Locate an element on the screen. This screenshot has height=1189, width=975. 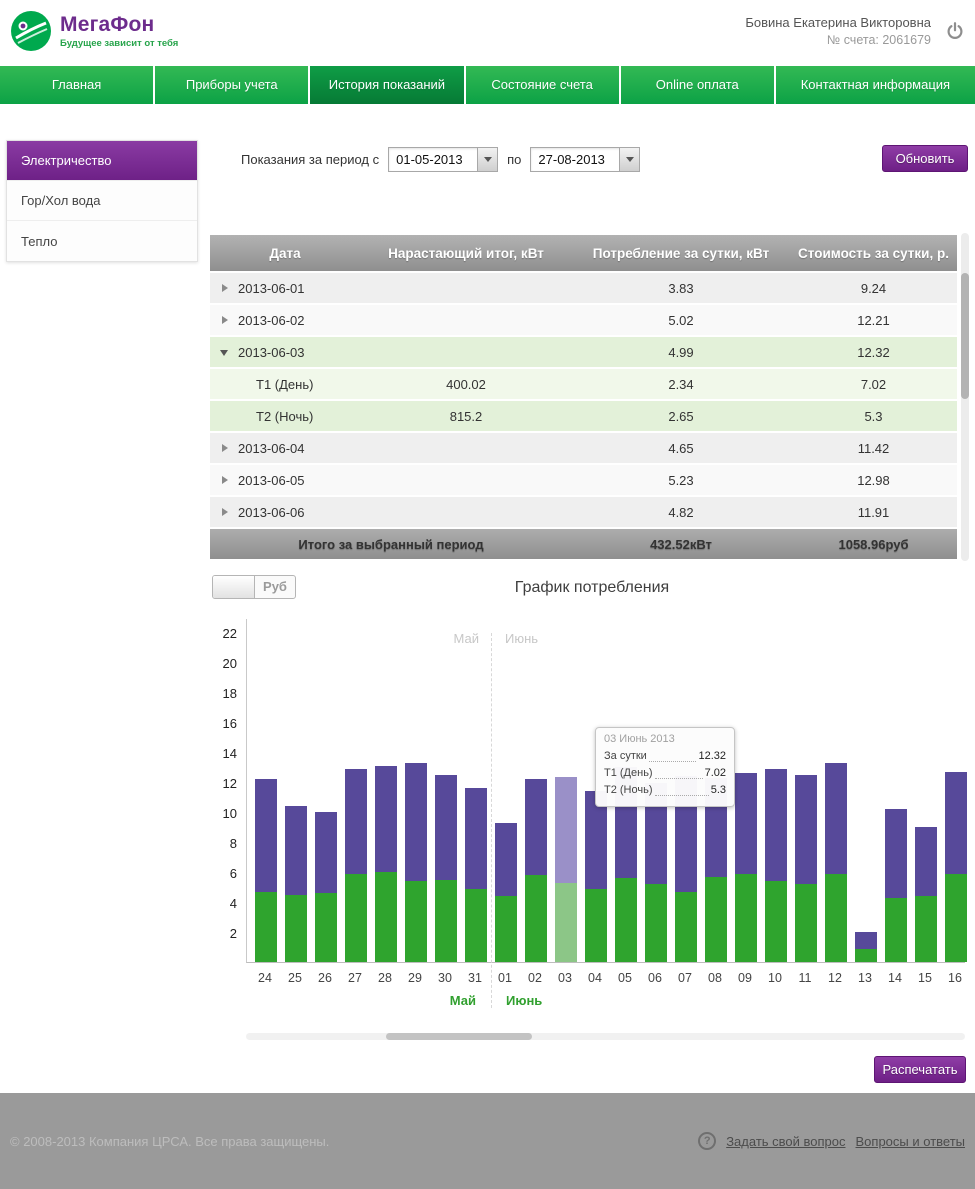
x-axis-label: 03 is located at coordinates (565, 978).